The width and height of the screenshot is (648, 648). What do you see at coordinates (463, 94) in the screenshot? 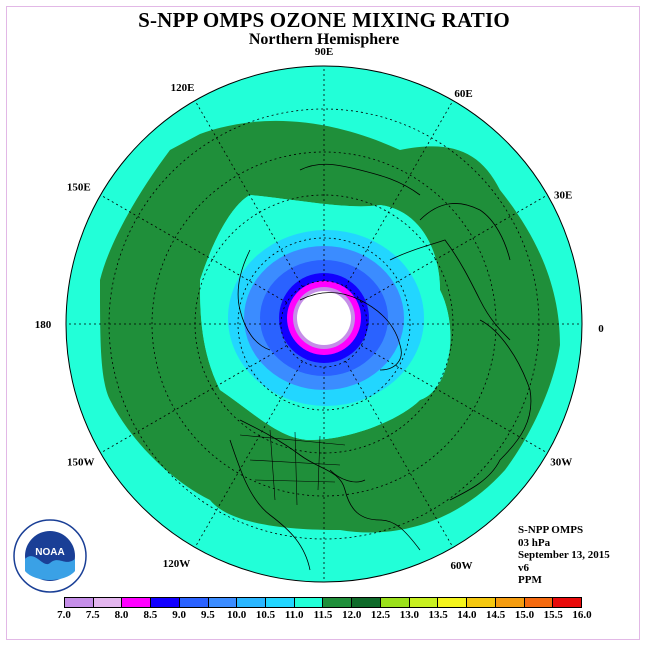
I see `longitude-label: 60E` at bounding box center [463, 94].